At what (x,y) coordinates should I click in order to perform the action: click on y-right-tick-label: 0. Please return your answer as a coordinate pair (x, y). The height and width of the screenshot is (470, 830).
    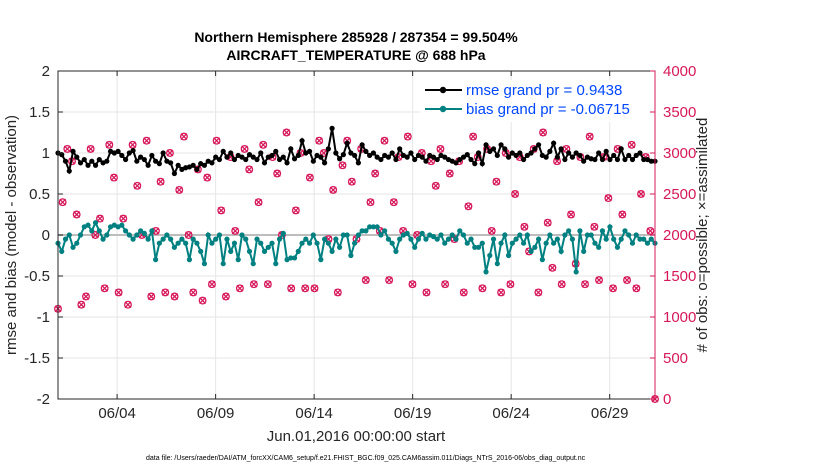
    Looking at the image, I should click on (667, 399).